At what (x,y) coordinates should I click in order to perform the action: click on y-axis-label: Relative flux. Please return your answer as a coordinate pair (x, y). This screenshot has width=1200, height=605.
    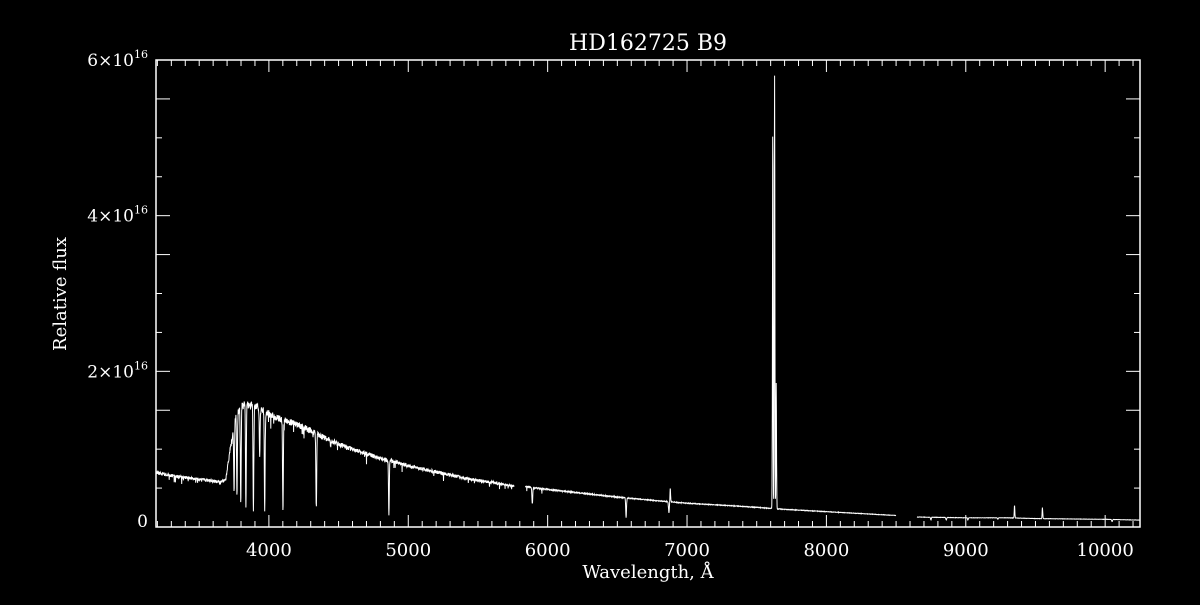
    Looking at the image, I should click on (60, 294).